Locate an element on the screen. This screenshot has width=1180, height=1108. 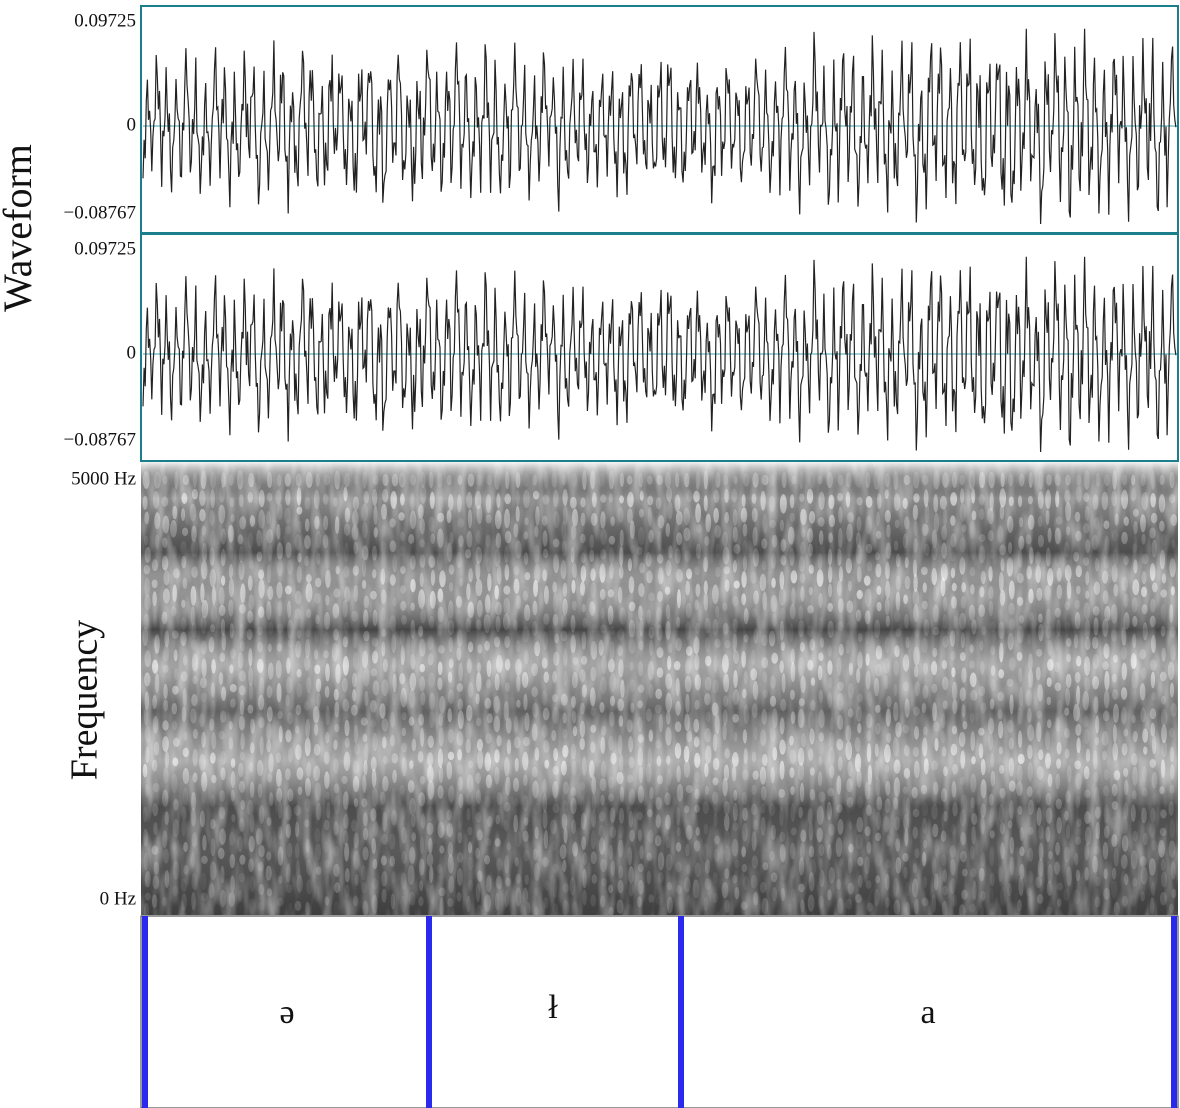
tick-label: 5000 Hz is located at coordinates (103, 478).